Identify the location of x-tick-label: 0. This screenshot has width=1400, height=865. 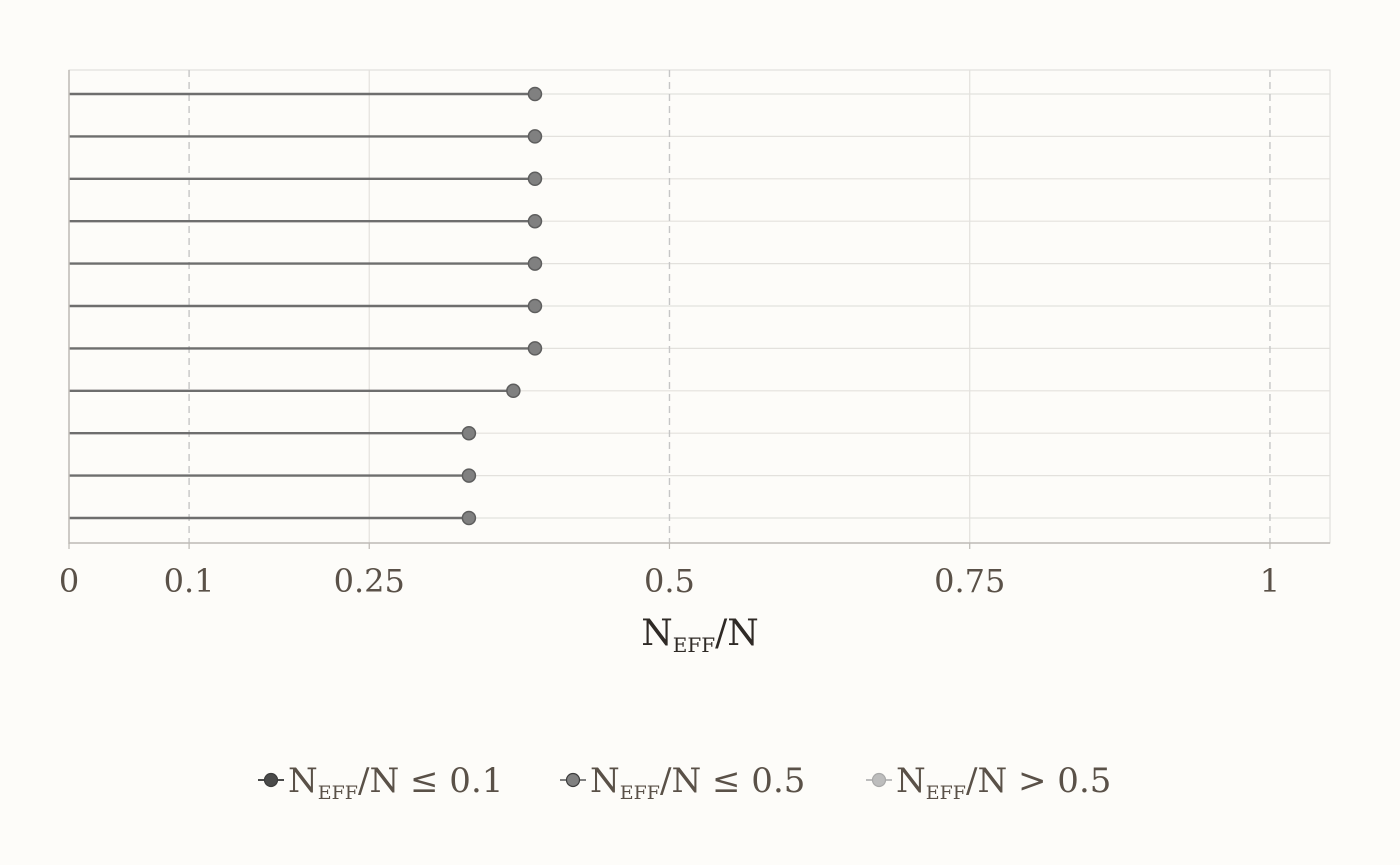
(69, 581).